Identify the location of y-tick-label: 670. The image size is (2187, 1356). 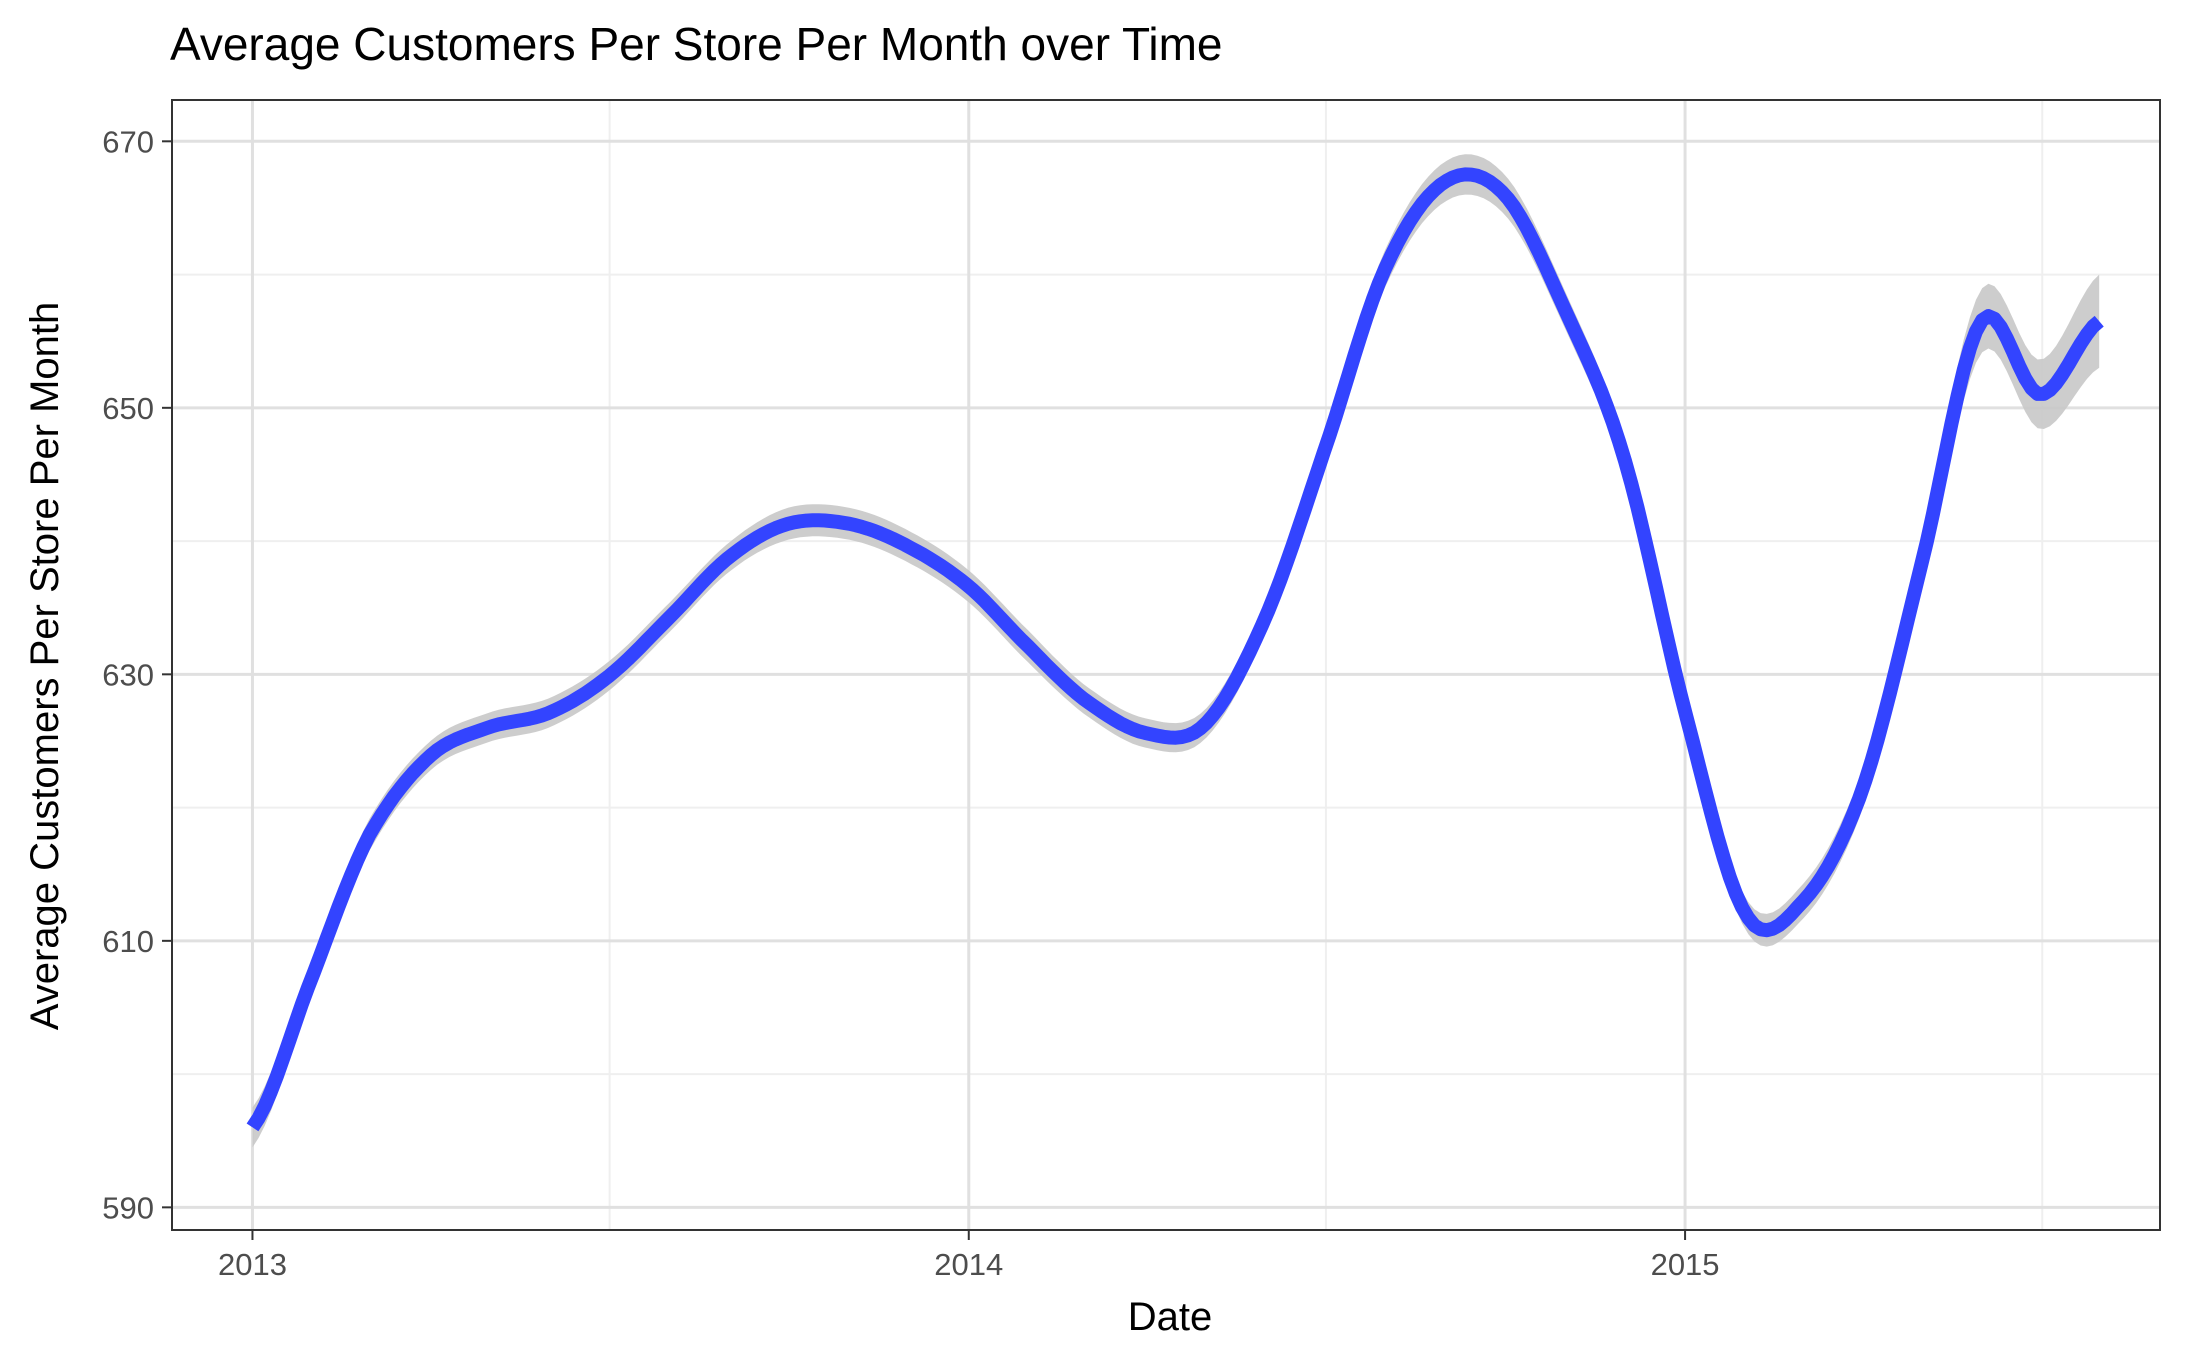
(128, 141).